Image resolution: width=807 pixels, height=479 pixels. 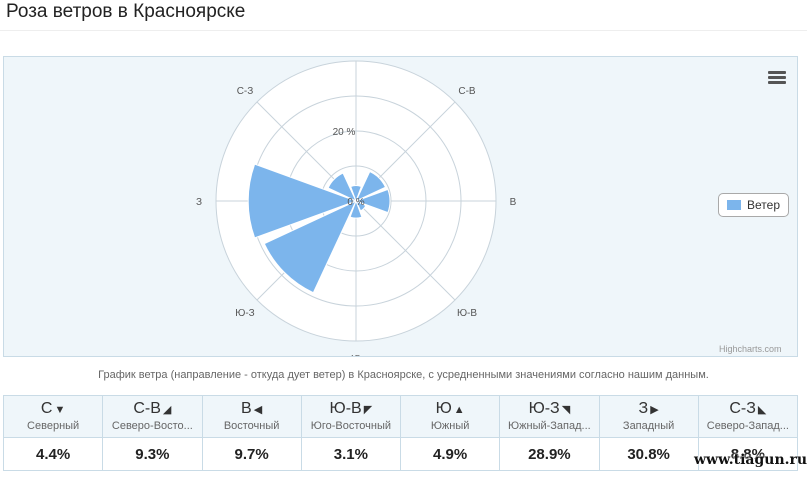 I want to click on direction-label: В, so click(x=513, y=202).